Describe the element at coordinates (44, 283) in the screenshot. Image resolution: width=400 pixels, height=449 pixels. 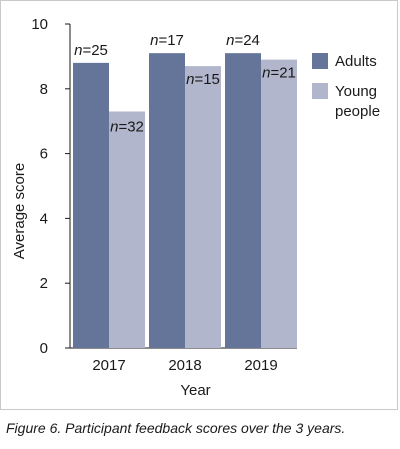
I see `y-tick-label: 2` at that location.